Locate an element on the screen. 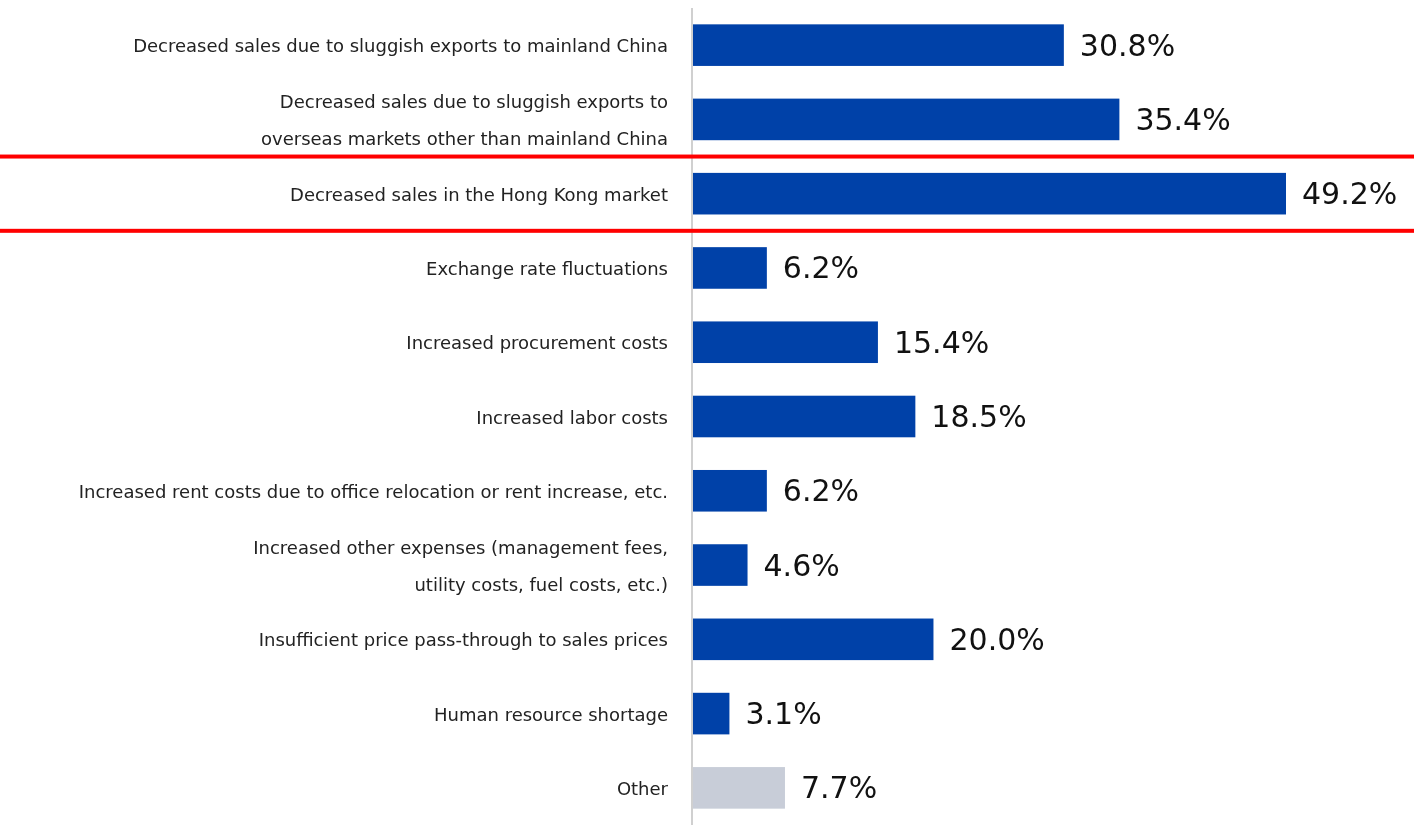  y-tick-label: Increased other expenses (management fees, utility costs, fuel costs, etc.) is located at coordinates (460, 565).